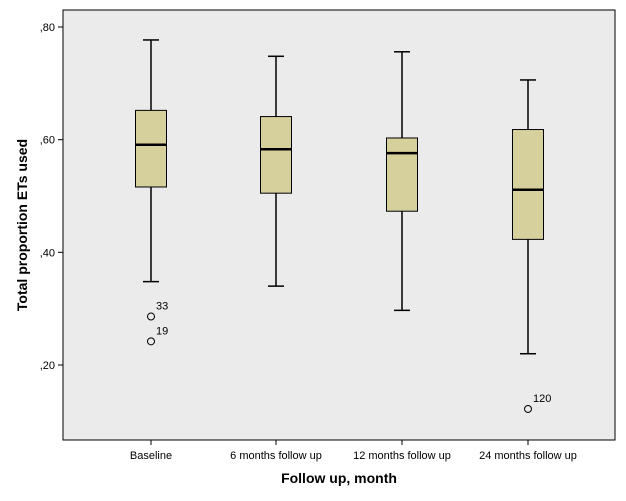 This screenshot has width=626, height=501. What do you see at coordinates (47, 253) in the screenshot?
I see `y-tick-label: ,40` at bounding box center [47, 253].